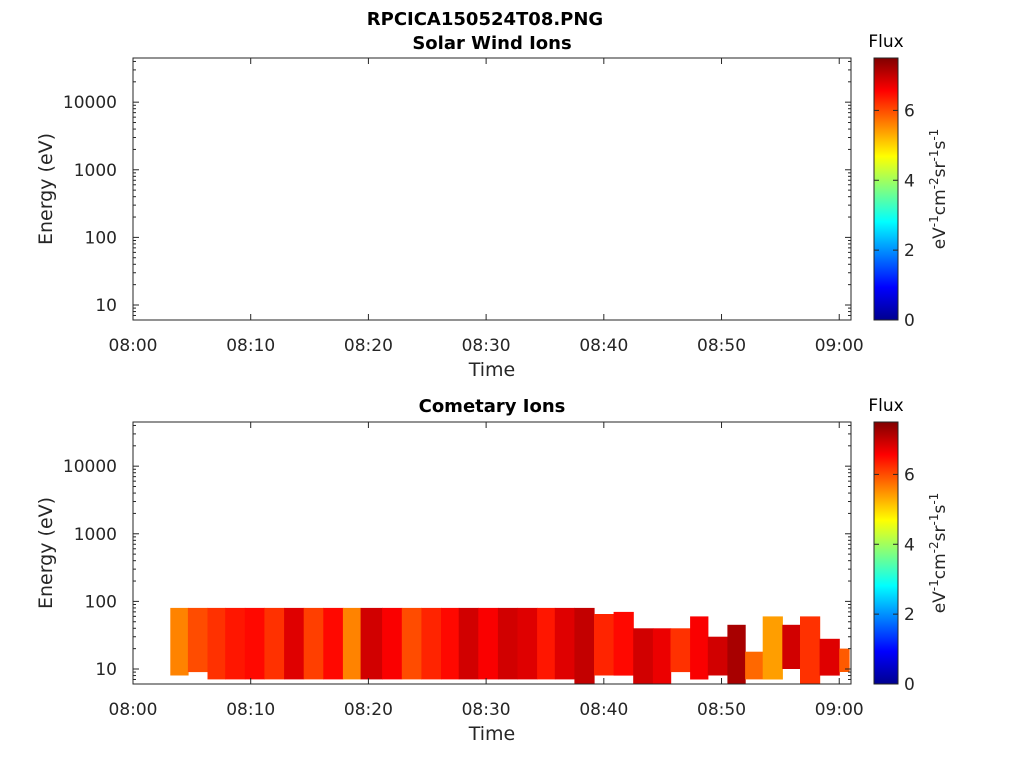 The width and height of the screenshot is (1024, 768). Describe the element at coordinates (485, 19) in the screenshot. I see `figure-title: RPCICA150524T08.PNG` at that location.